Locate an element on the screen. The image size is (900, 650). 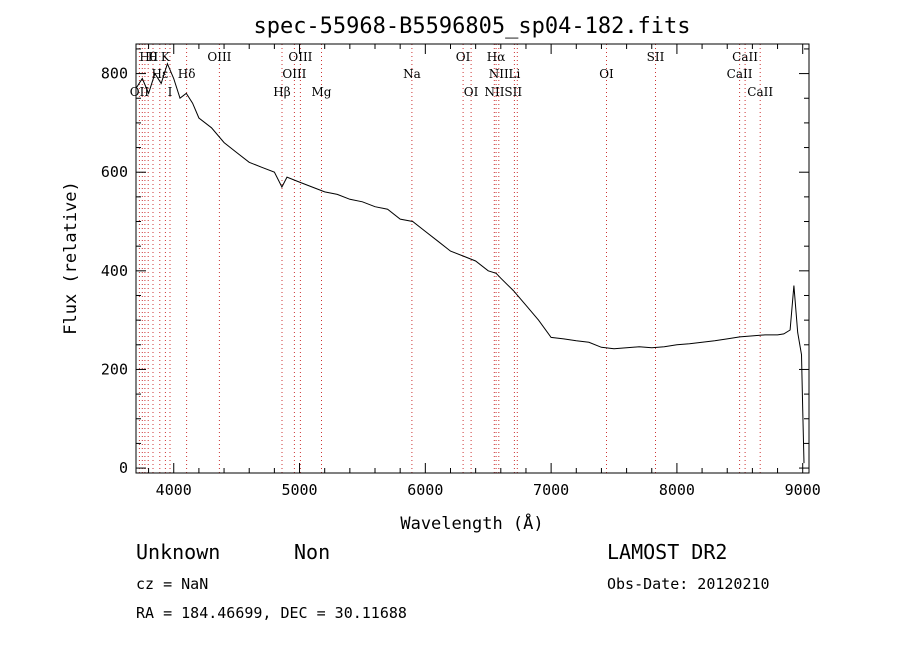
y-tick-label-0: 0 is located at coordinates (123, 468).